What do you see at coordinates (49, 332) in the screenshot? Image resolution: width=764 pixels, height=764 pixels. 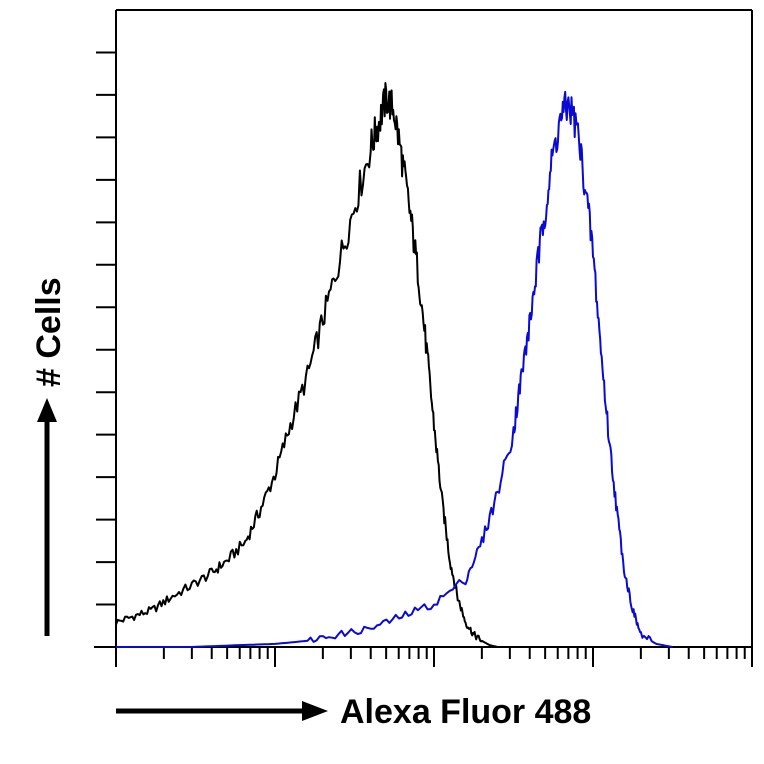 I see `y-axis-label: # Cells` at bounding box center [49, 332].